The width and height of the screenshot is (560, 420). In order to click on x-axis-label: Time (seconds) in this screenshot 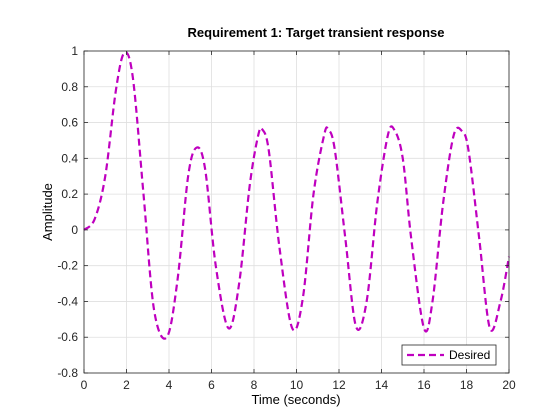, I will do `click(295, 399)`.